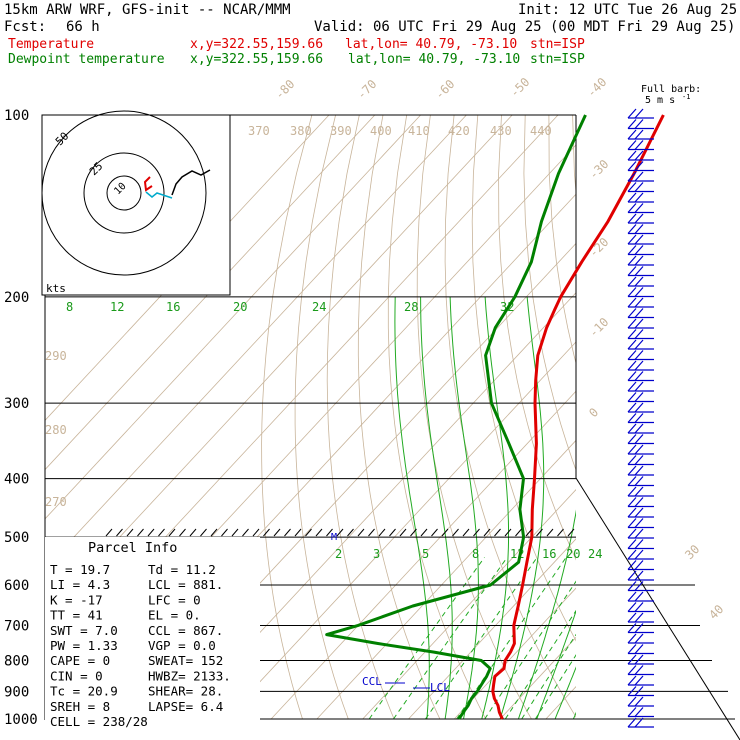 Image resolution: width=740 pixels, height=740 pixels. What do you see at coordinates (173, 307) in the screenshot?
I see `thetae-label: 16` at bounding box center [173, 307].